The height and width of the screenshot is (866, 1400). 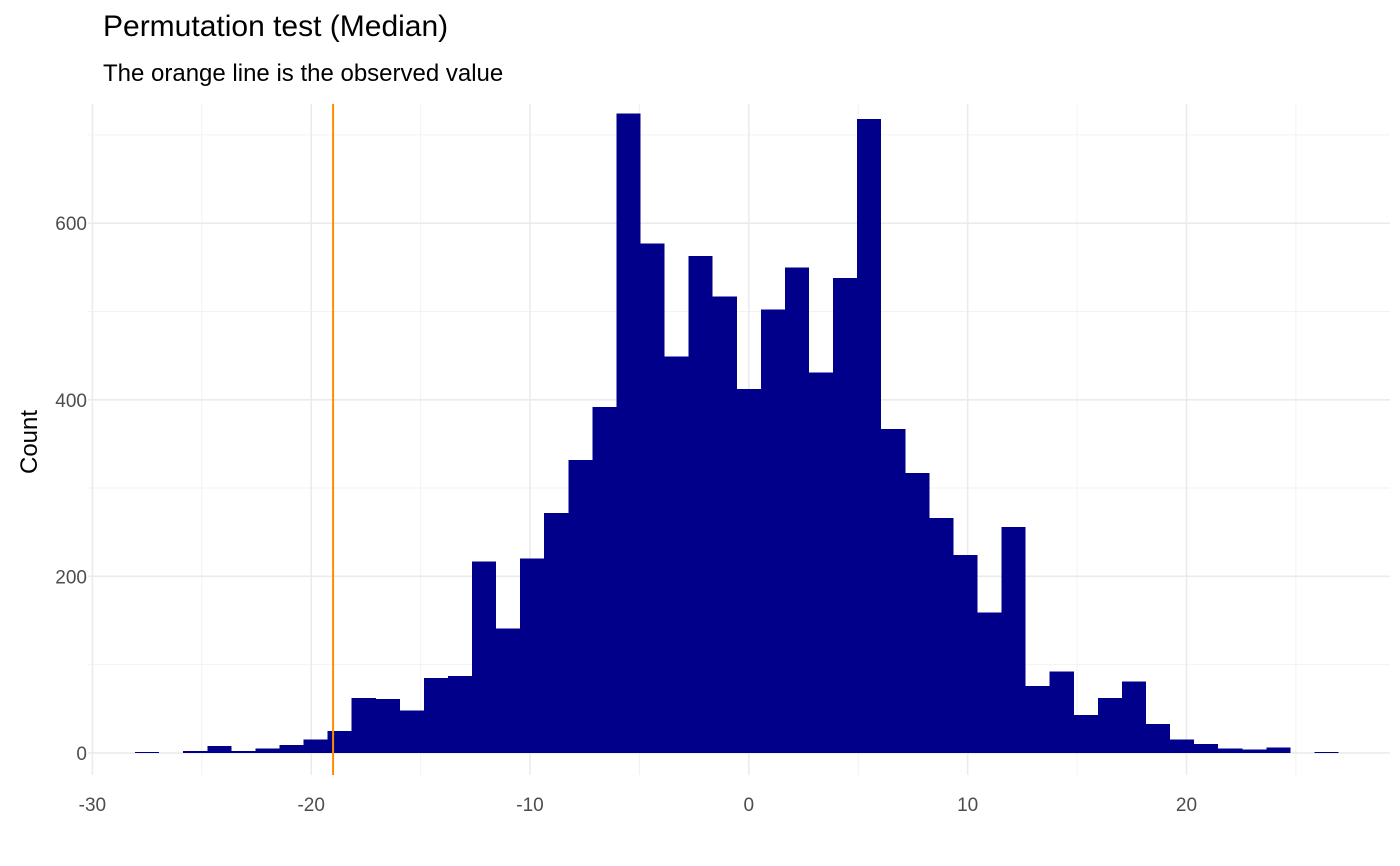 I want to click on y-tick-label: 200, so click(x=71, y=577).